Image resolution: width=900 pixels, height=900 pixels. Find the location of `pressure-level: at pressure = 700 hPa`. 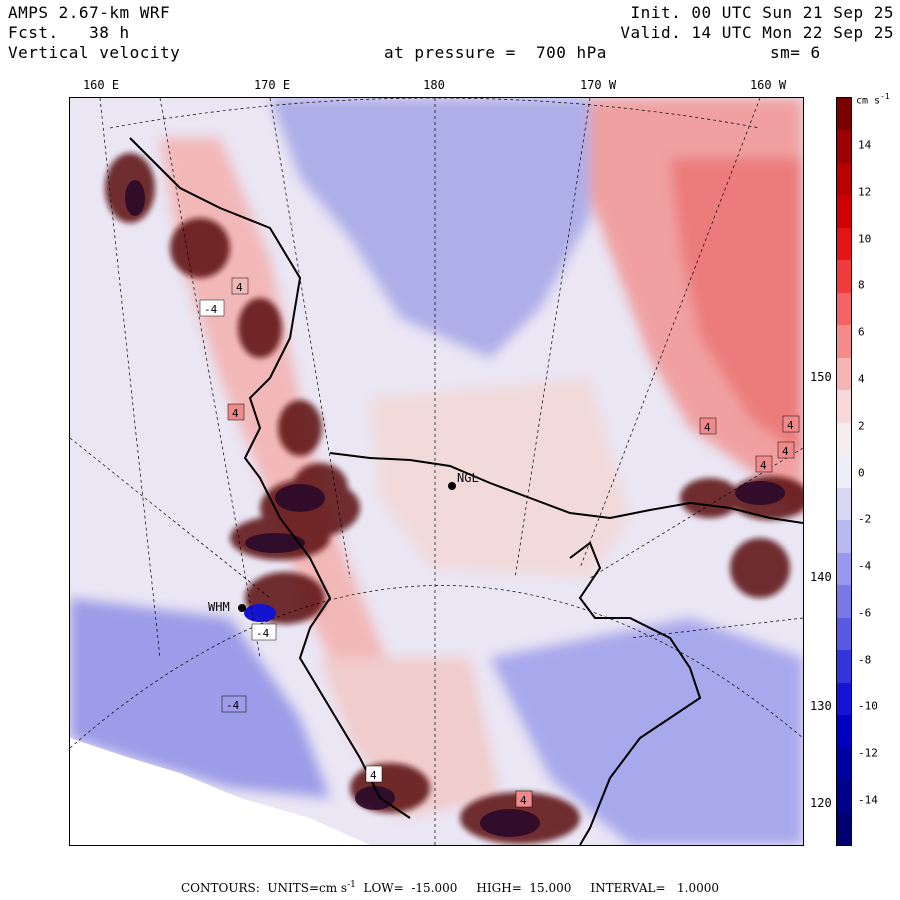

pressure-level: at pressure = 700 hPa is located at coordinates (495, 52).